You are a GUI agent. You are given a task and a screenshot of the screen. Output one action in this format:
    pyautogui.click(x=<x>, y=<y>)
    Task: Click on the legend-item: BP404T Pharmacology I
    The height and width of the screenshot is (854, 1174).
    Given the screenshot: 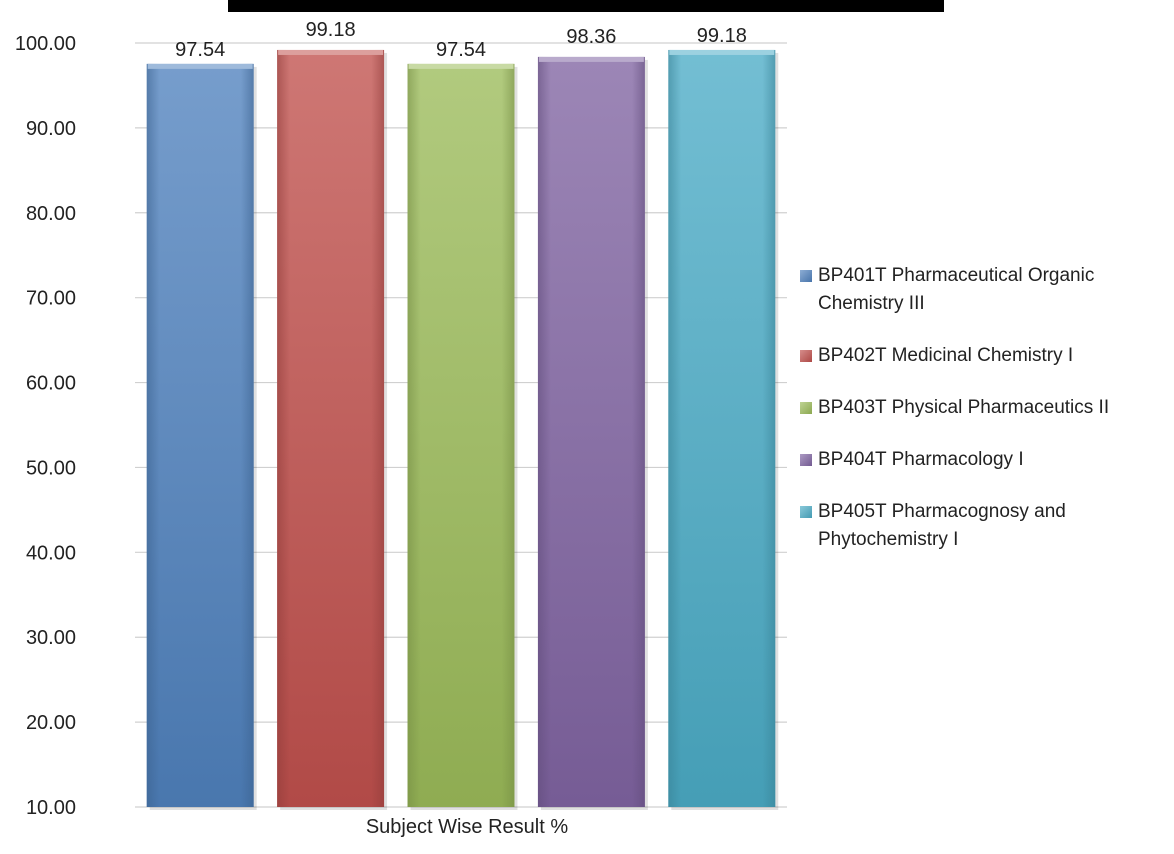 What is the action you would take?
    pyautogui.click(x=984, y=460)
    